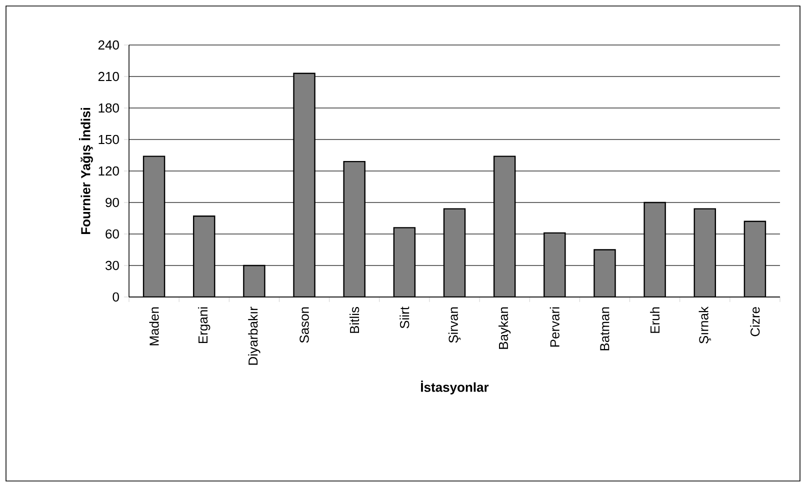  I want to click on x-axis-title: İstasyonlar, so click(455, 387).